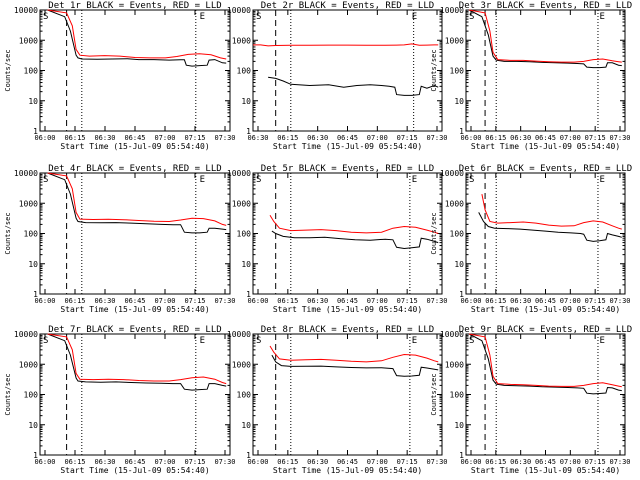  I want to click on chart-title: Det 3r BLACK = Events, RED = LLD, so click(545, 6).